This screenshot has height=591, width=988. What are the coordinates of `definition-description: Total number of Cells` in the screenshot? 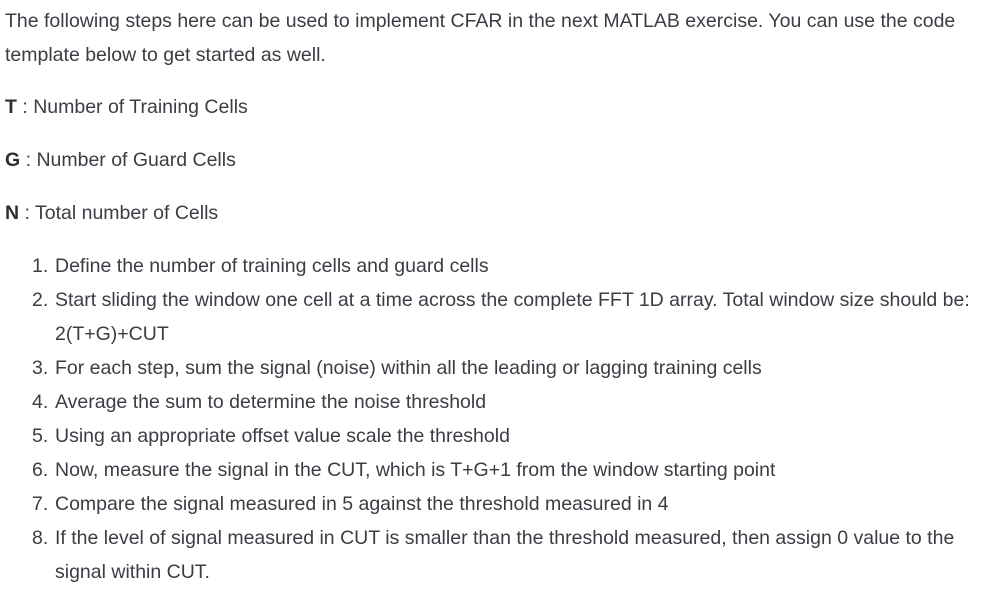 It's located at (127, 213).